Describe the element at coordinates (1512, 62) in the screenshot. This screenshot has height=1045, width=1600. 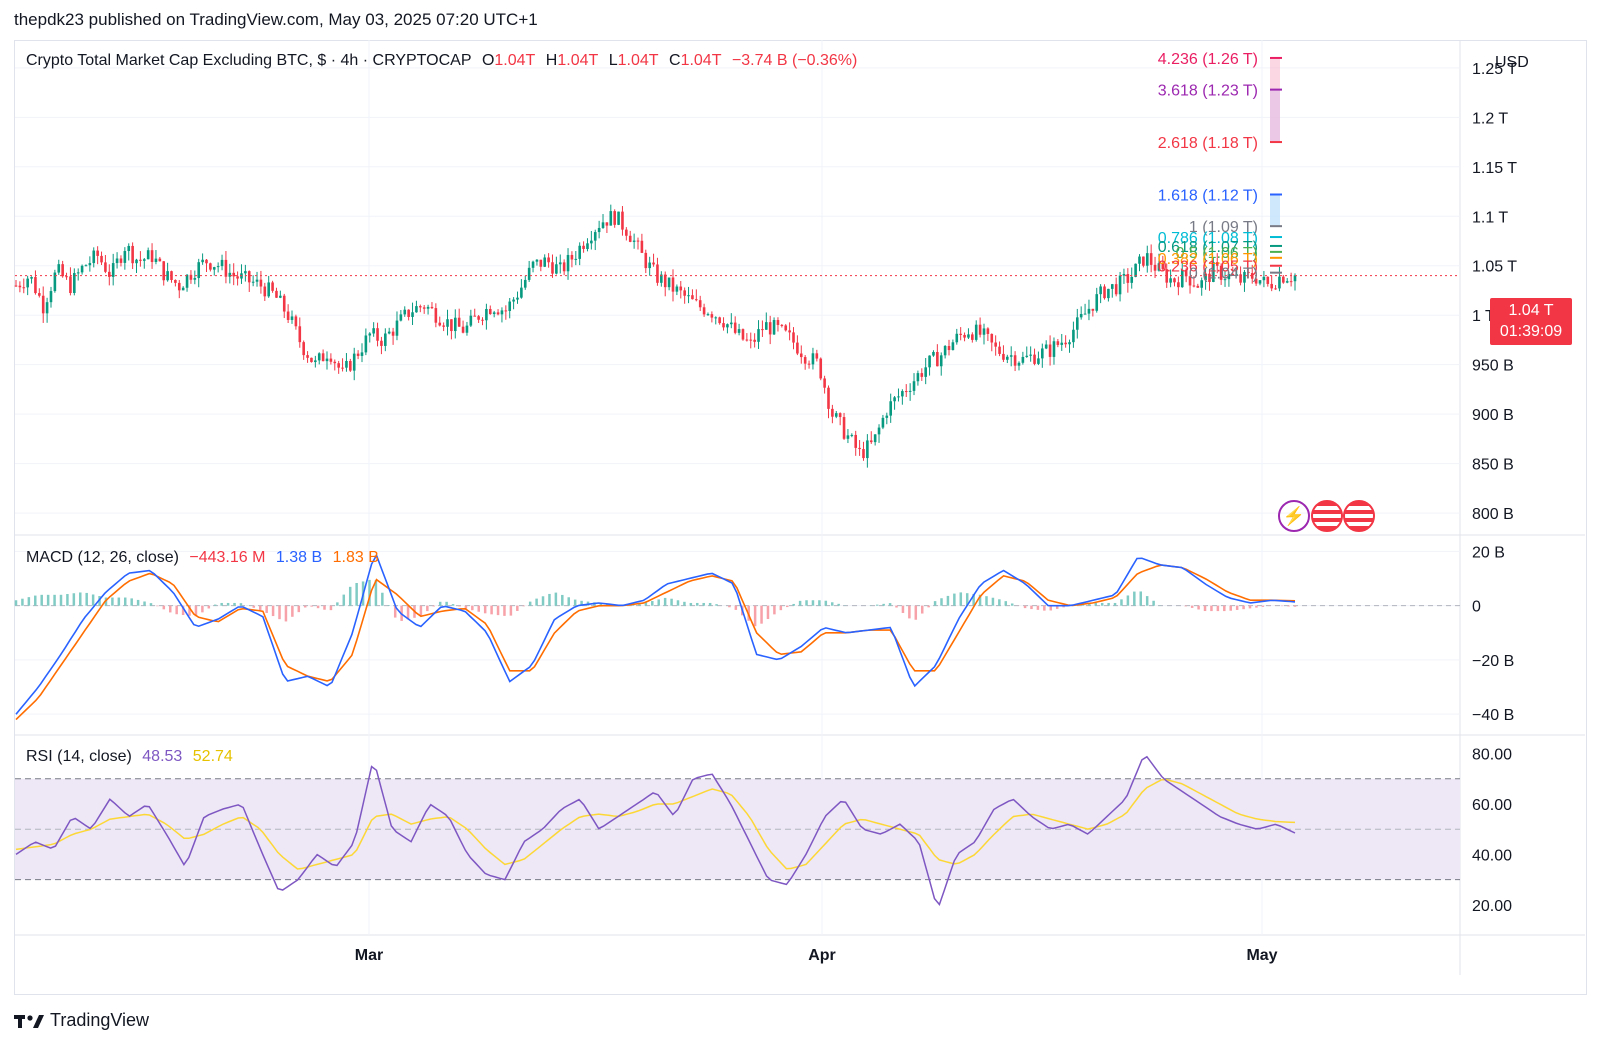
I see `currency-label: USD` at that location.